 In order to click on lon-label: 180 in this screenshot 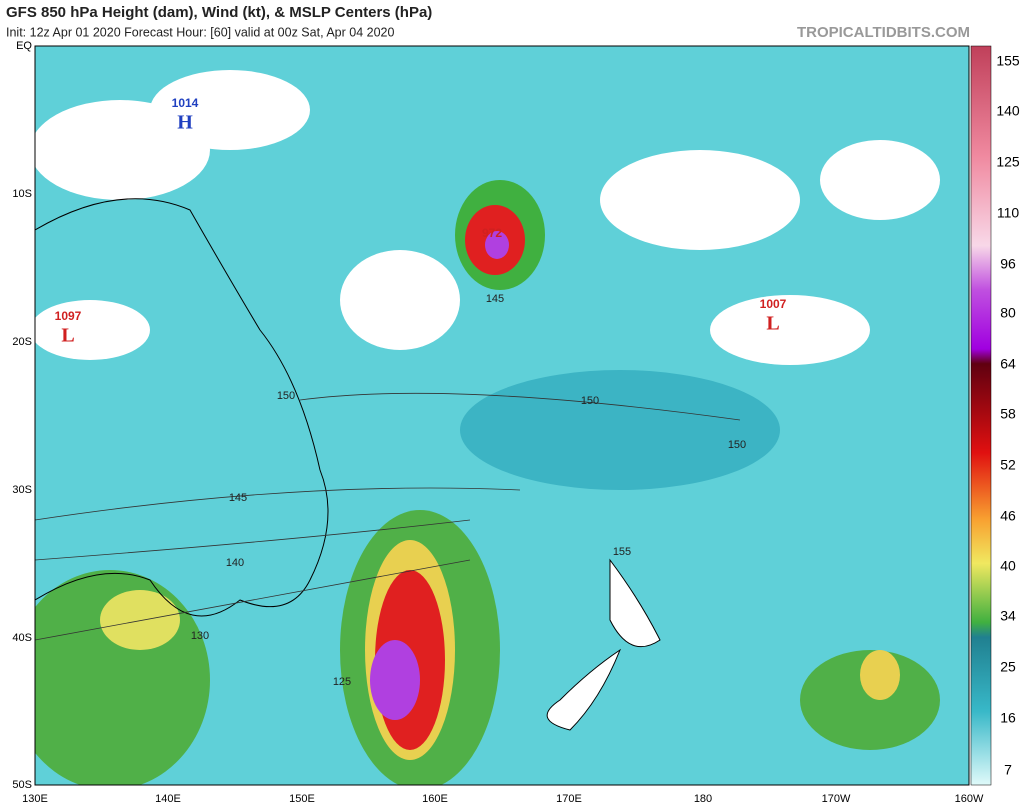, I will do `click(703, 799)`.